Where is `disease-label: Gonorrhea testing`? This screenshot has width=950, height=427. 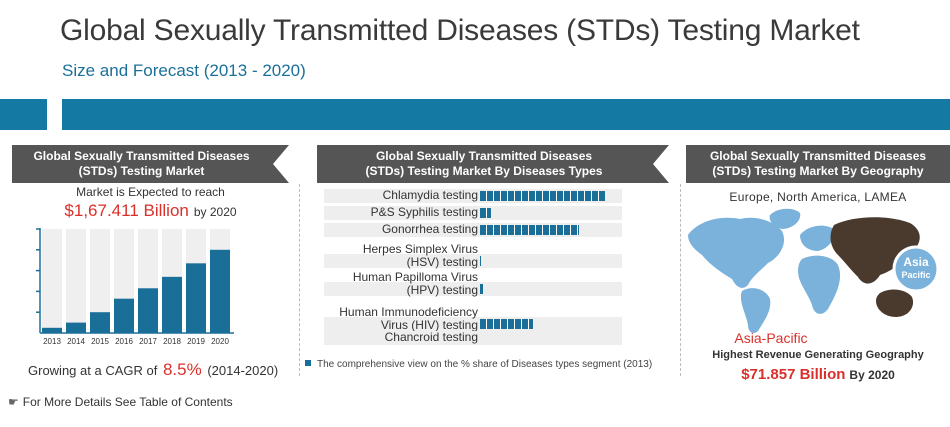
disease-label: Gonorrhea testing is located at coordinates (430, 229).